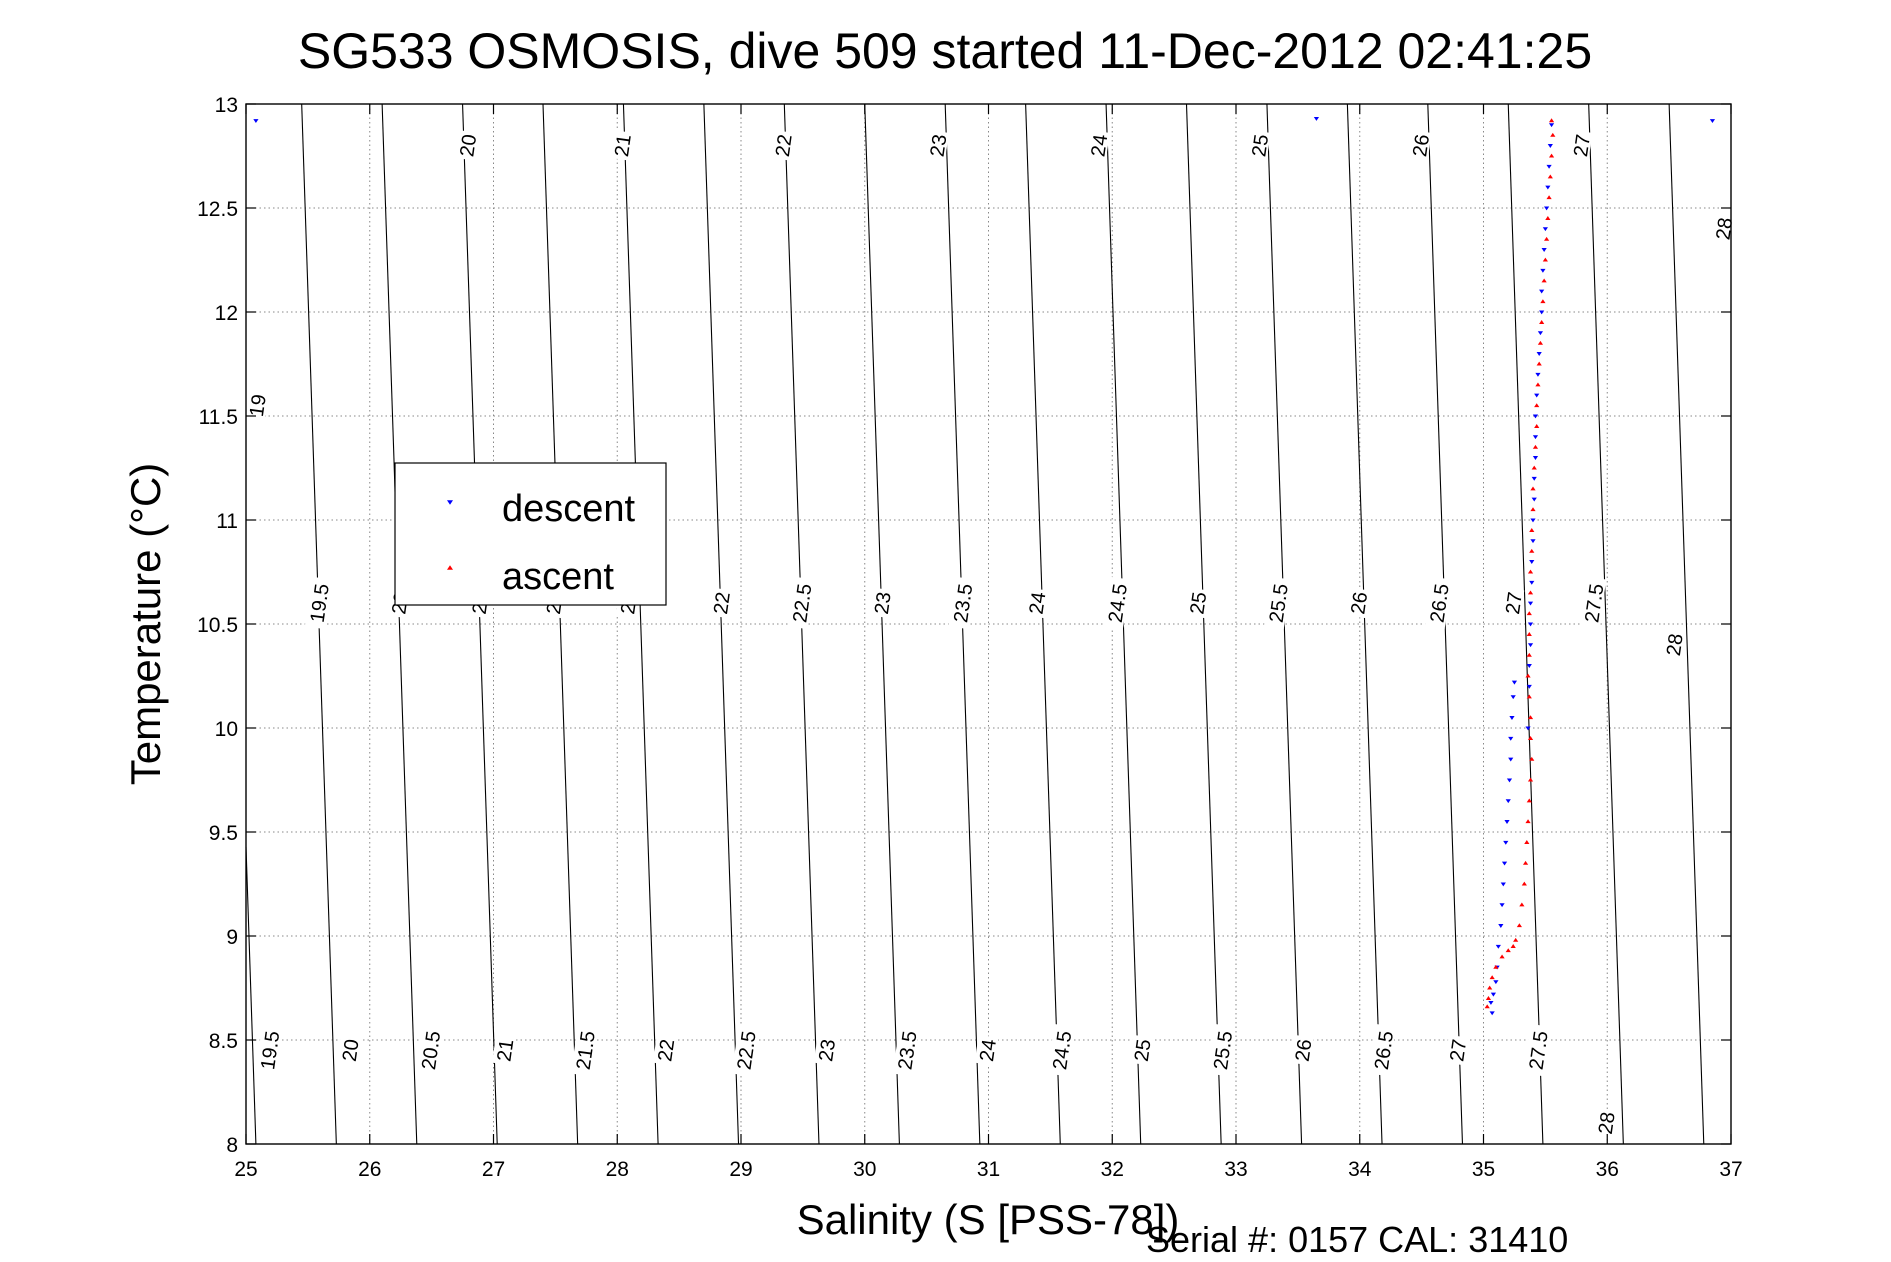  What do you see at coordinates (1112, 1169) in the screenshot?
I see `x-tick-label: 32` at bounding box center [1112, 1169].